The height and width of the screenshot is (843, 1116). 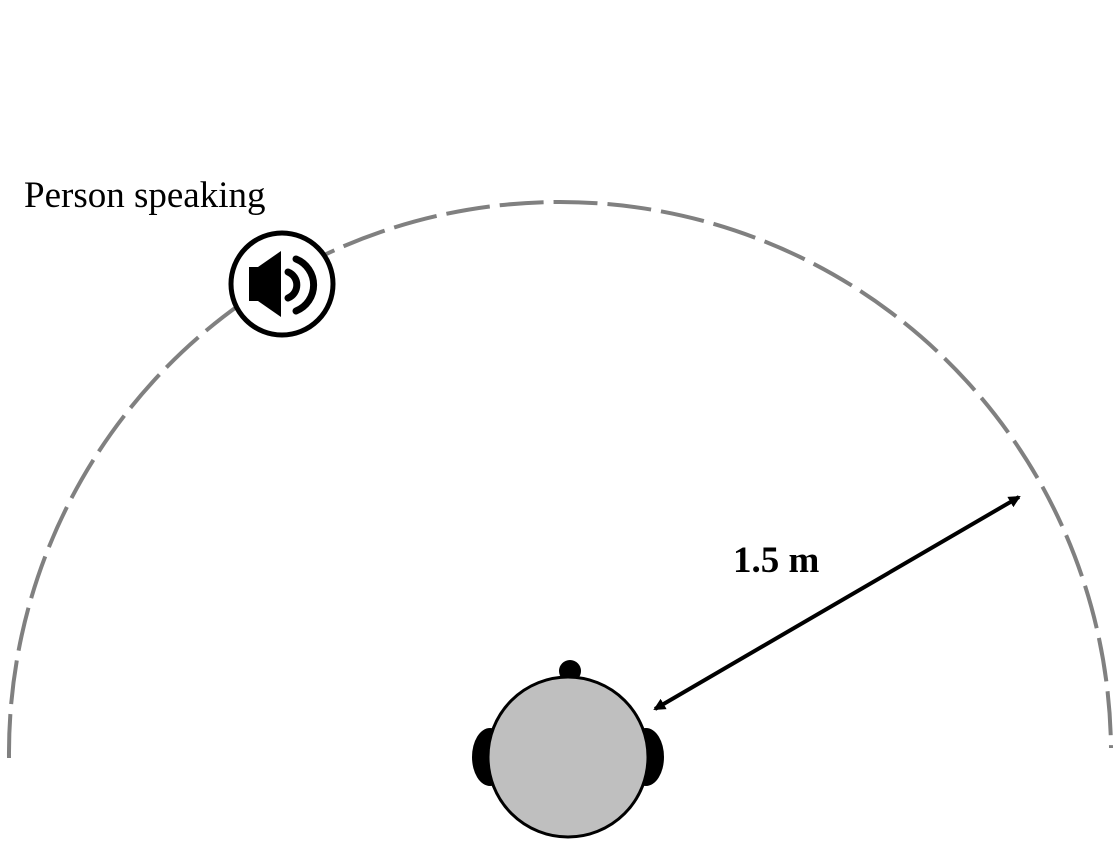 What do you see at coordinates (145, 195) in the screenshot?
I see `speaker-label: Person speaking` at bounding box center [145, 195].